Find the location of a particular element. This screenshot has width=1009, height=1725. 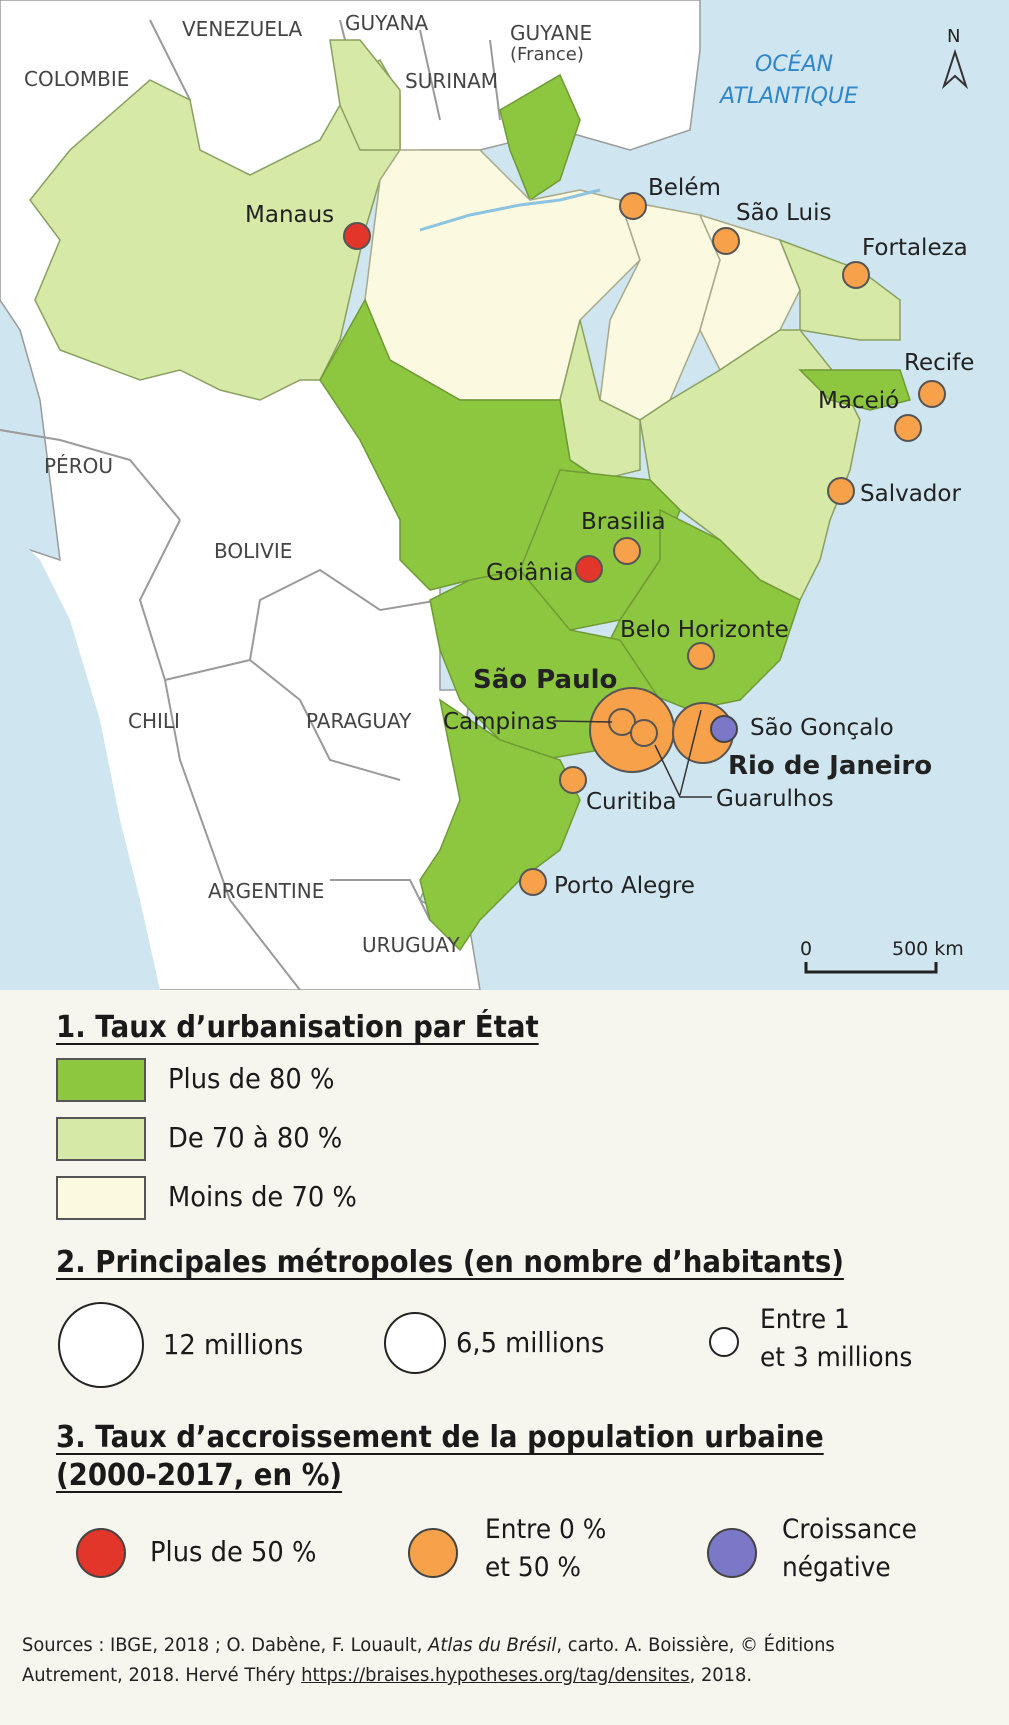

city-circle-belo-horizonte is located at coordinates (701, 656).